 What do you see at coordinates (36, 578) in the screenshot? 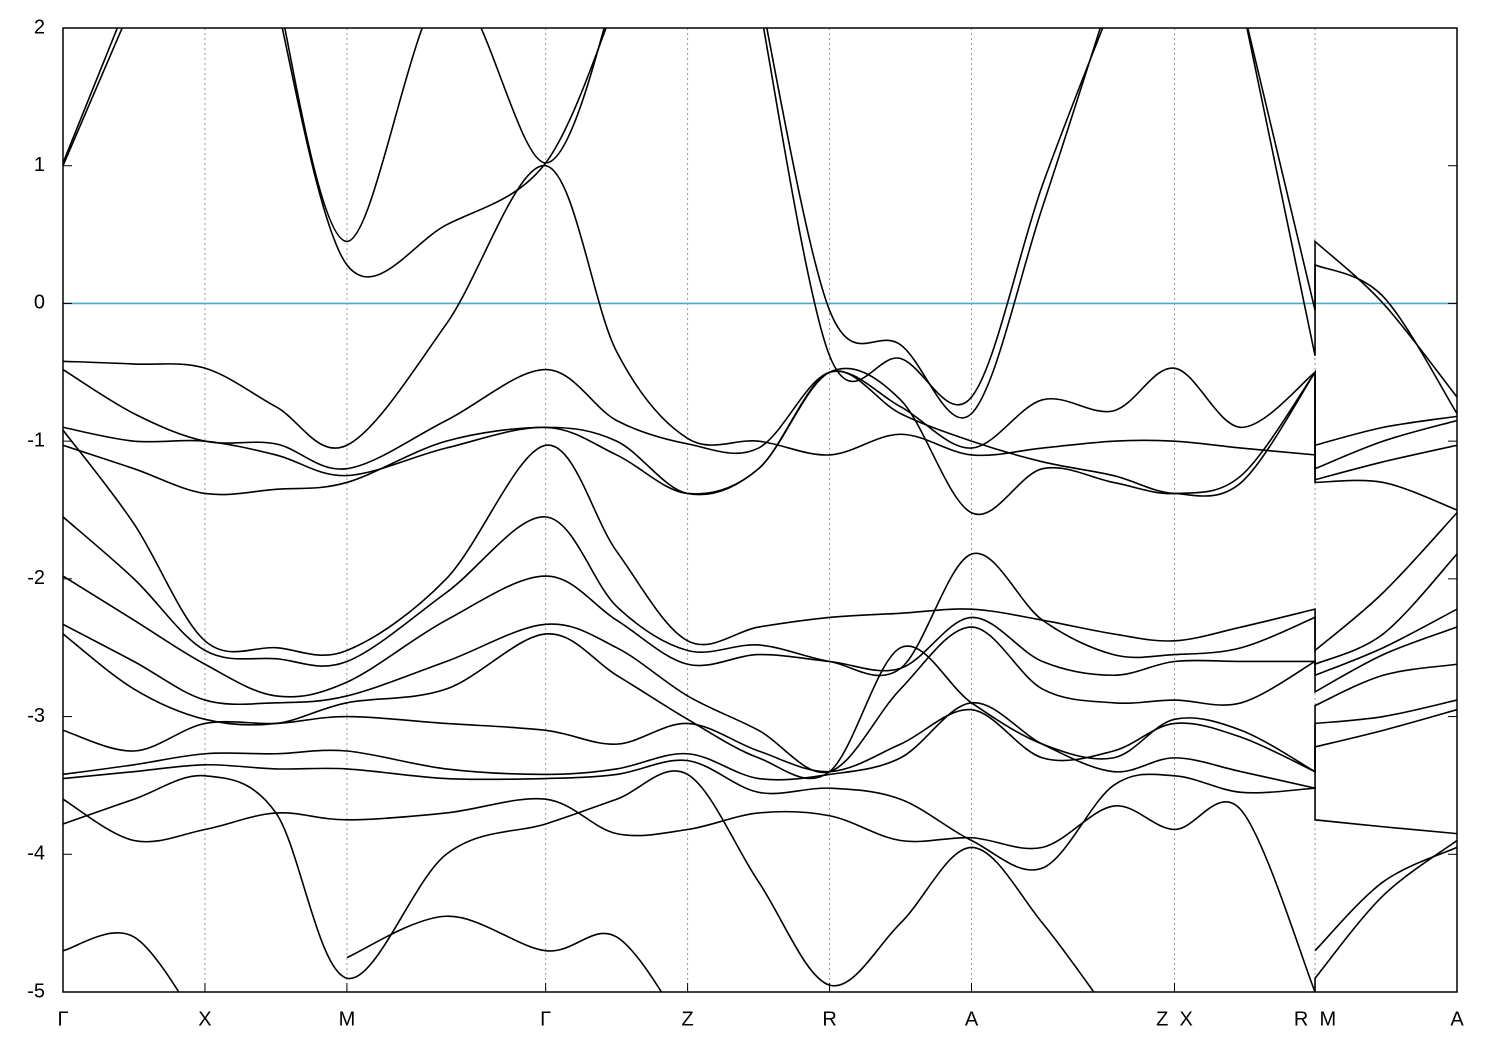
I see `y-tick-label: -2` at bounding box center [36, 578].